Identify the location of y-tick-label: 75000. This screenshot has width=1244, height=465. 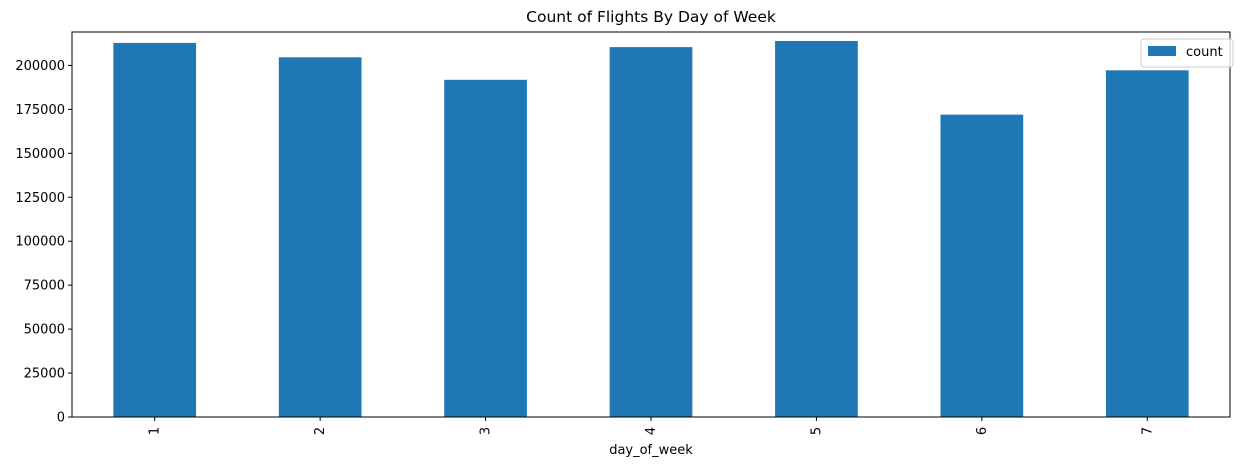
(44, 286).